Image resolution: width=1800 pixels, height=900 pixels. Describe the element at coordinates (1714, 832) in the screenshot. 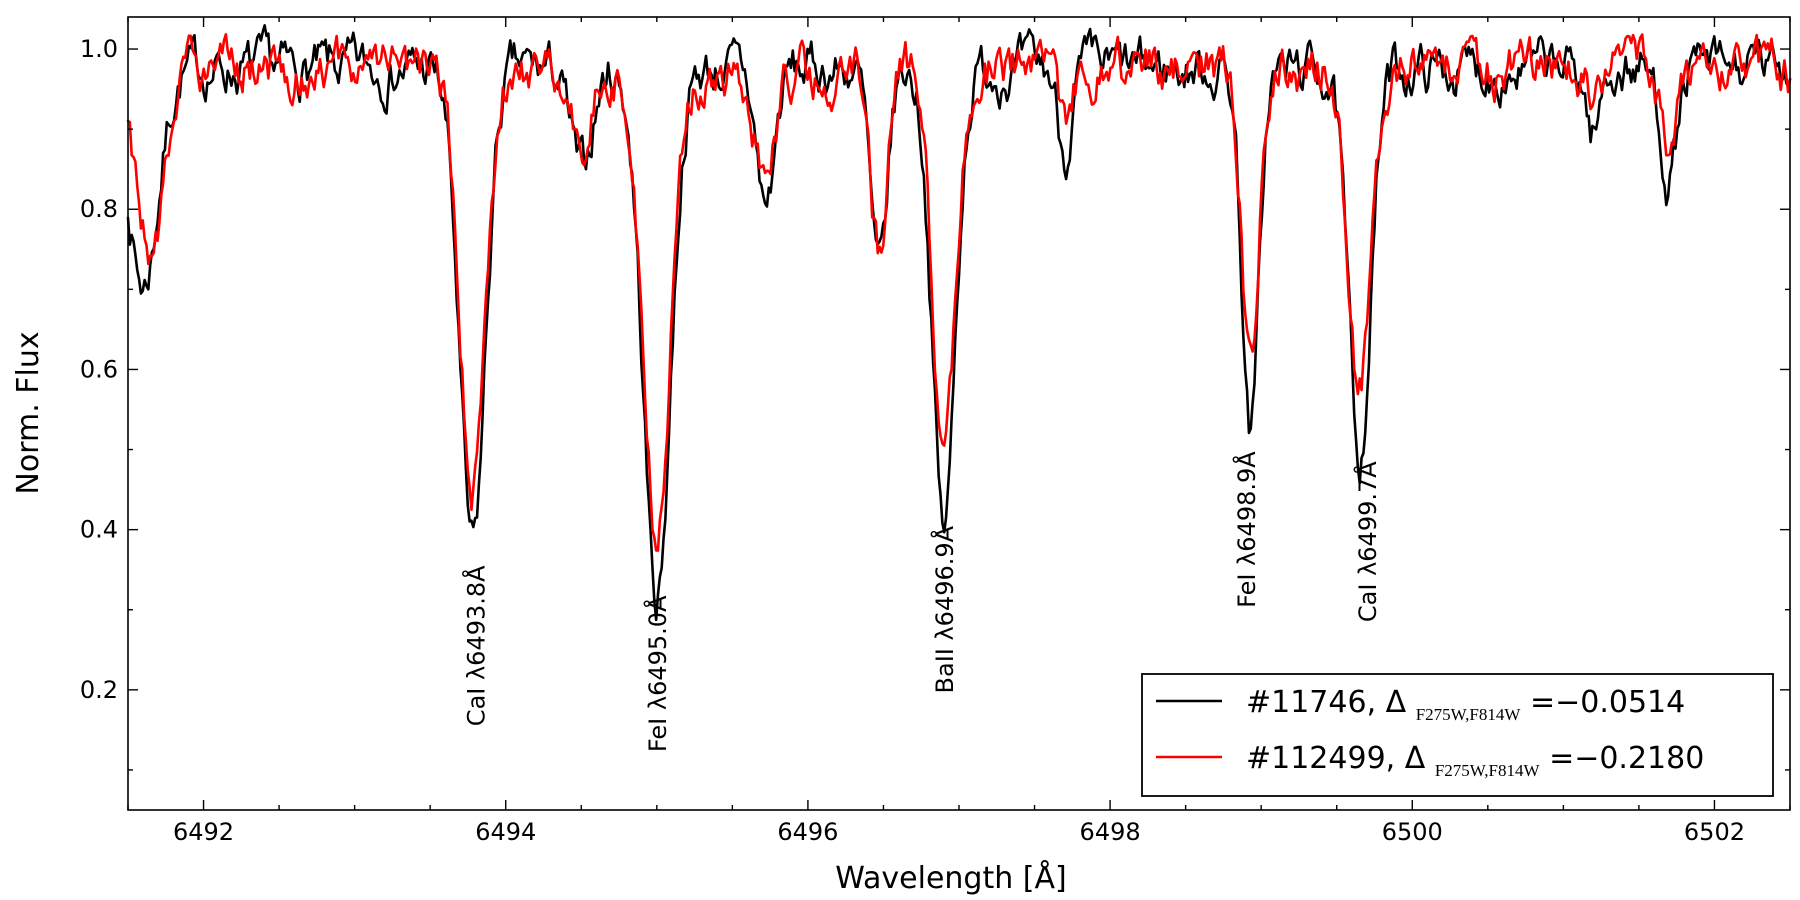

I see `x-tick-label: 6502` at that location.